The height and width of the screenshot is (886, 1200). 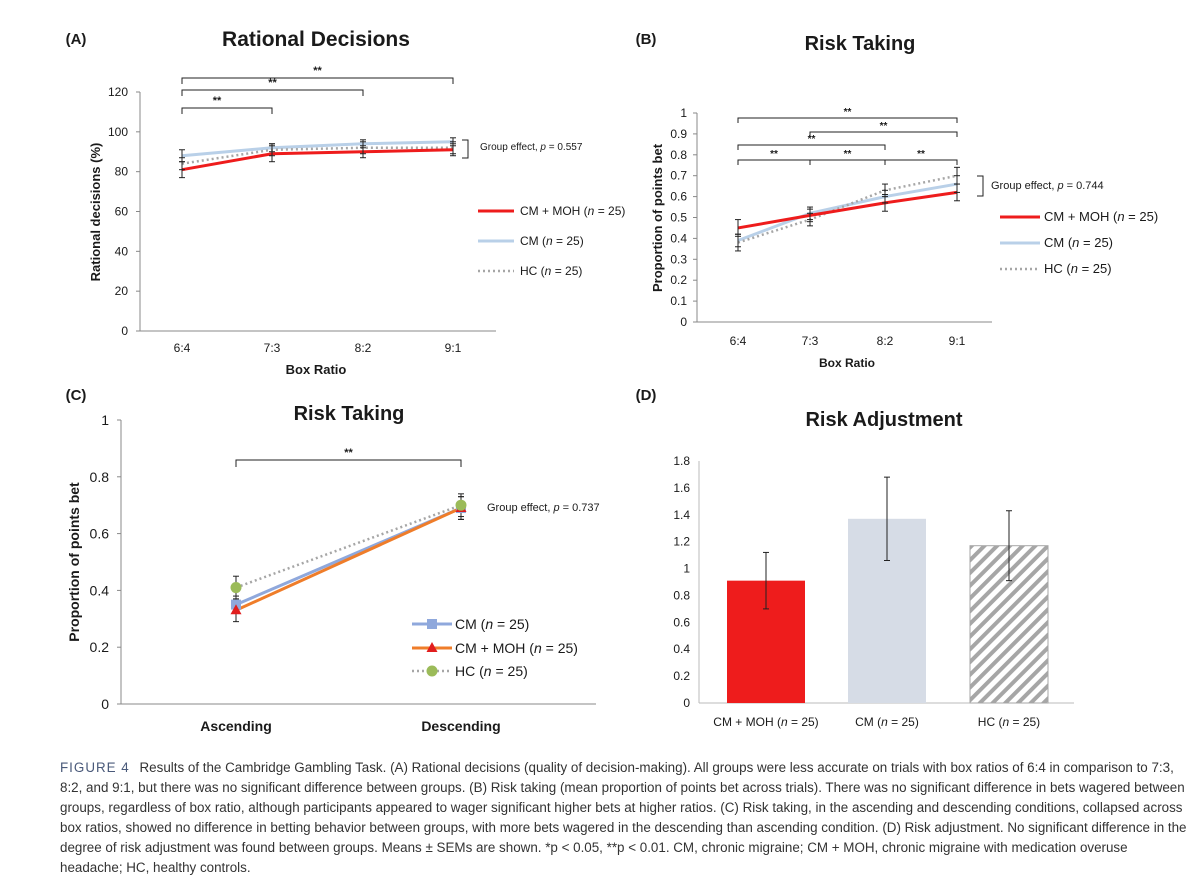 What do you see at coordinates (316, 39) in the screenshot?
I see `chart-title: Rational Decisions` at bounding box center [316, 39].